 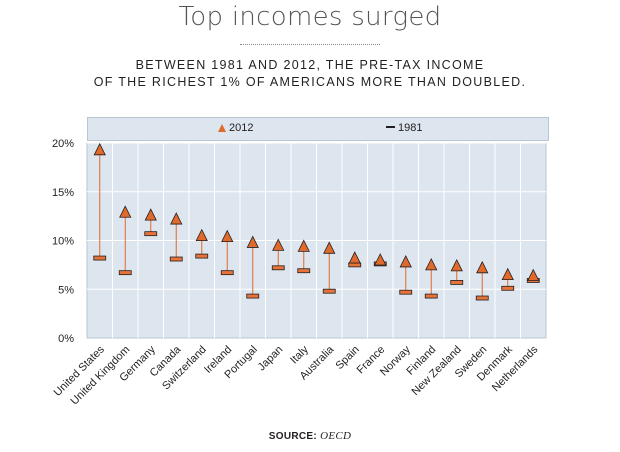 I want to click on y-tick-label: 20%, so click(x=63, y=144).